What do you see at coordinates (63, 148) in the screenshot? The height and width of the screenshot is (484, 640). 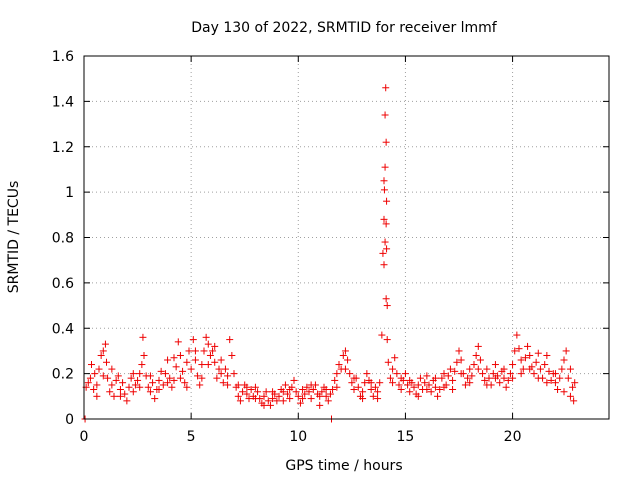 I see `y-tick-label: 1.2` at bounding box center [63, 148].